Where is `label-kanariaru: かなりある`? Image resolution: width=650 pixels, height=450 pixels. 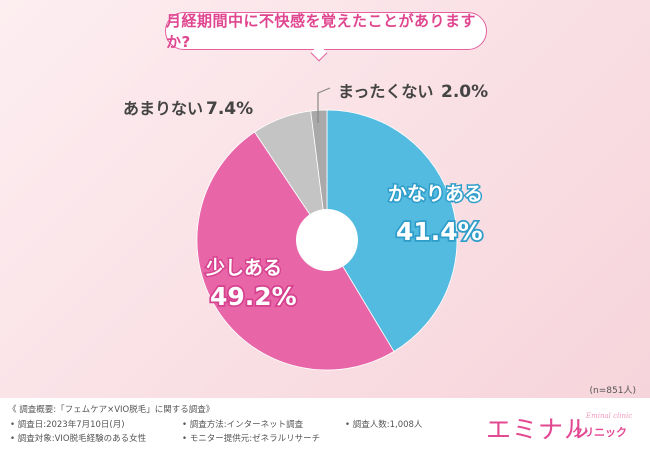
label-kanariaru: かなりある is located at coordinates (435, 194).